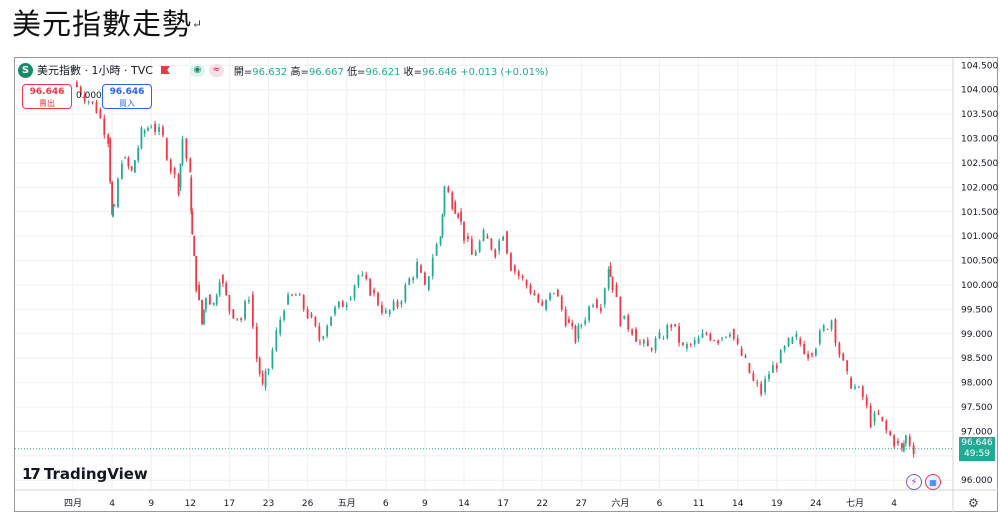  I want to click on low-label: 低=, so click(356, 72).